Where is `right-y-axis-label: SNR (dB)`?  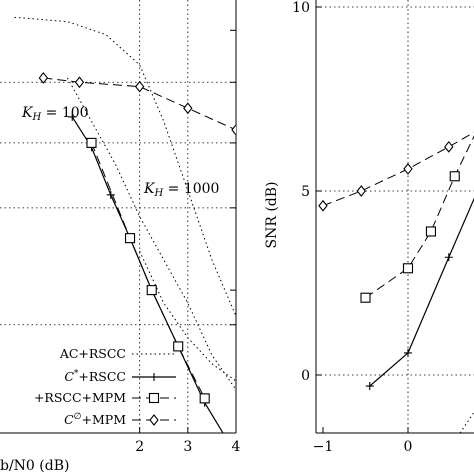
right-y-axis-label: SNR (dB) is located at coordinates (272, 214).